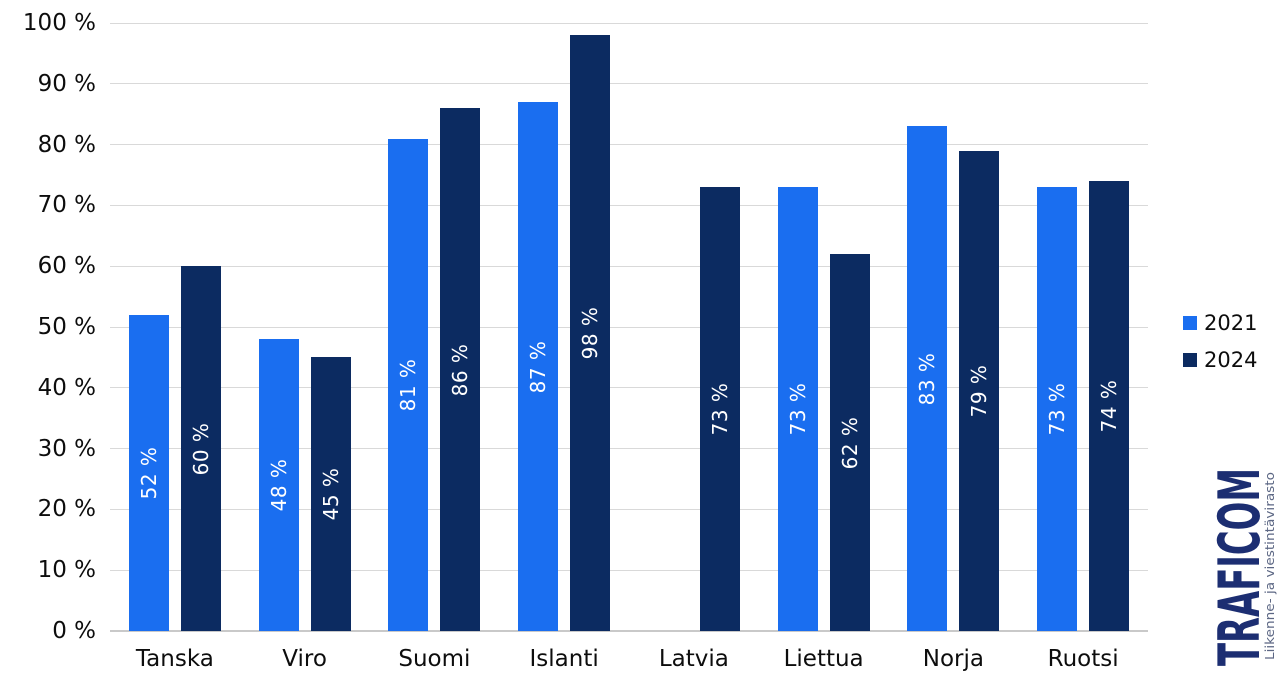  I want to click on bar-value-label: 74 %, so click(1109, 406).